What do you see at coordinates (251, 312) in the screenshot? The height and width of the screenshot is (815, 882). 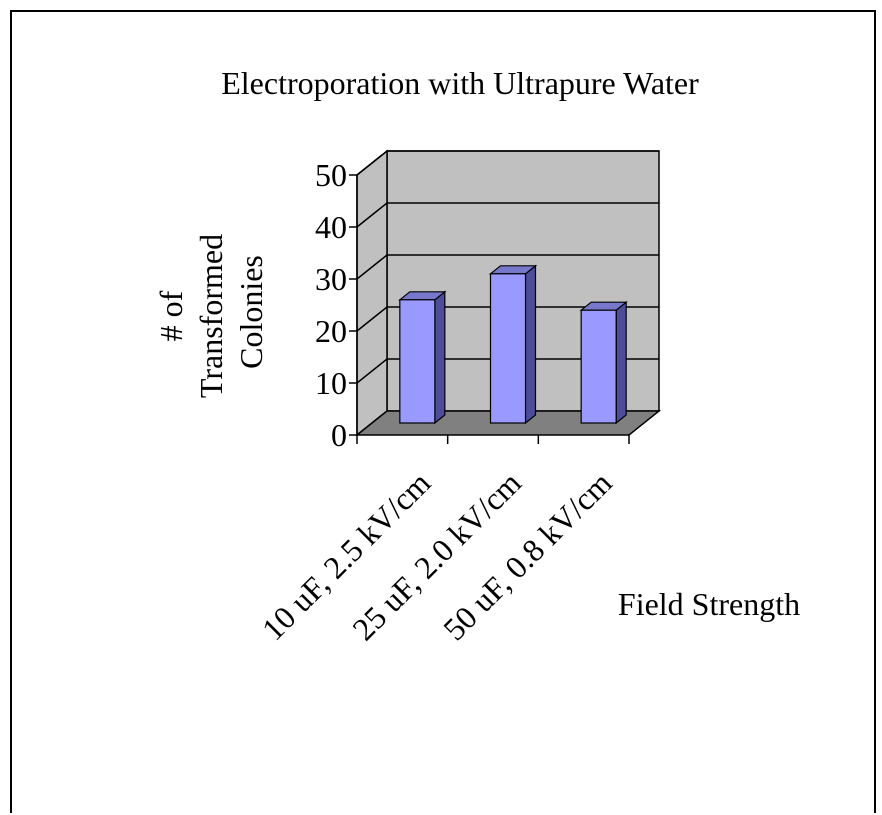 I see `y-axis-label-line-3: Colonies` at bounding box center [251, 312].